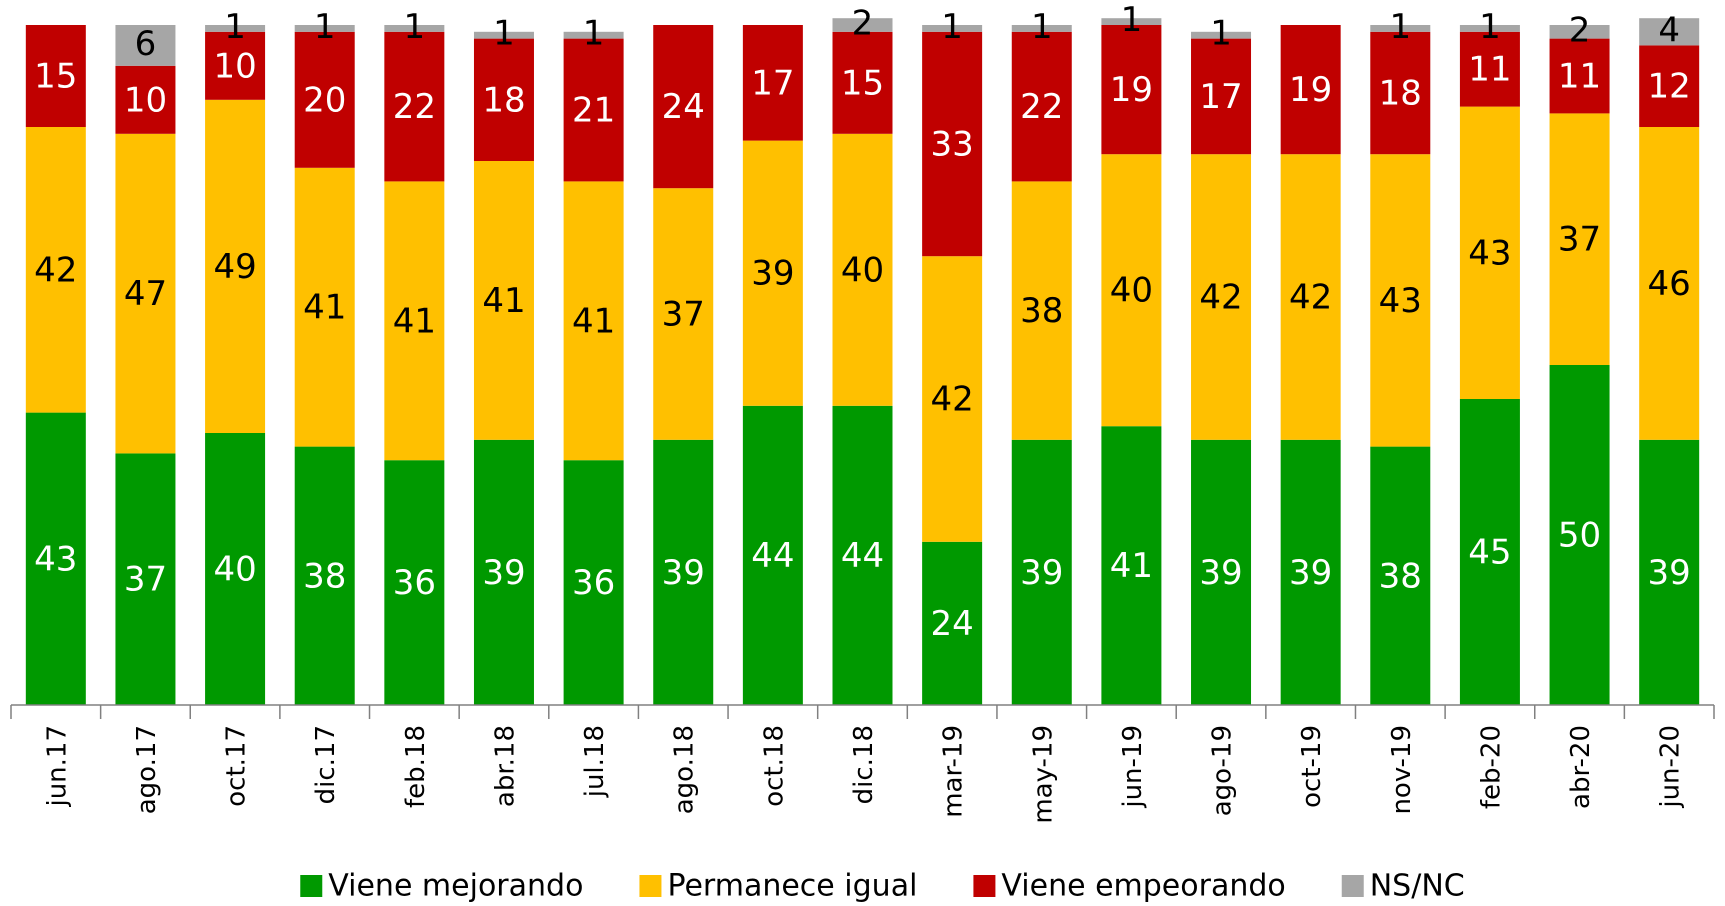  Describe the element at coordinates (1417, 886) in the screenshot. I see `legend-label: NS/NC` at that location.